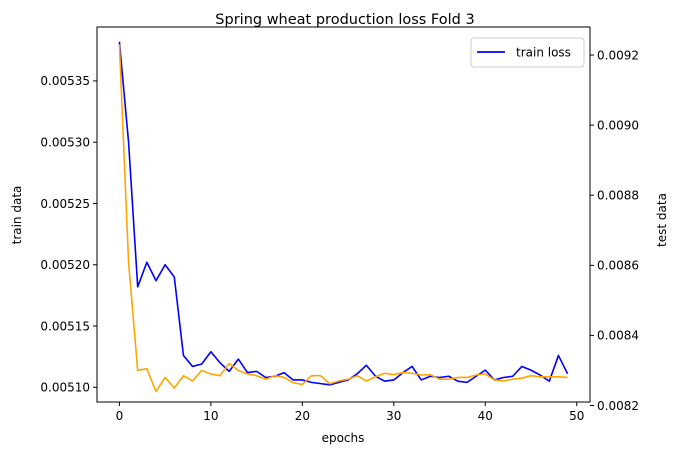  What do you see at coordinates (65, 326) in the screenshot?
I see `y-left-tick-label: 0.00515` at bounding box center [65, 326].